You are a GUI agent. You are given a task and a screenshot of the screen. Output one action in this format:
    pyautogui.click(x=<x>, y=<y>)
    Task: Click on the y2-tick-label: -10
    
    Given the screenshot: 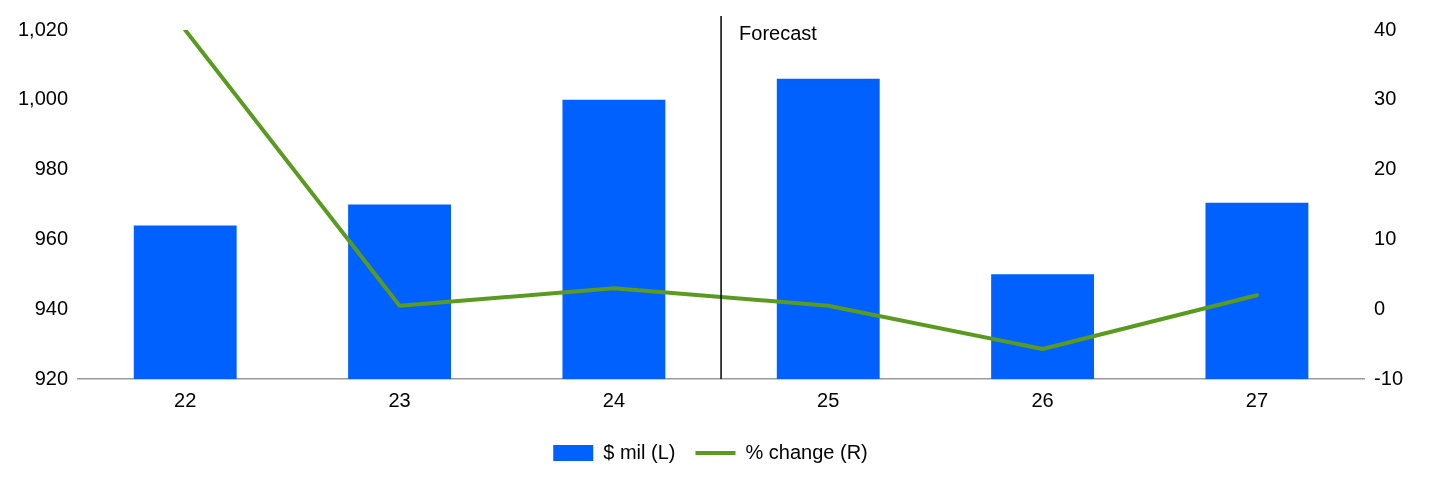 What is the action you would take?
    pyautogui.click(x=1388, y=377)
    